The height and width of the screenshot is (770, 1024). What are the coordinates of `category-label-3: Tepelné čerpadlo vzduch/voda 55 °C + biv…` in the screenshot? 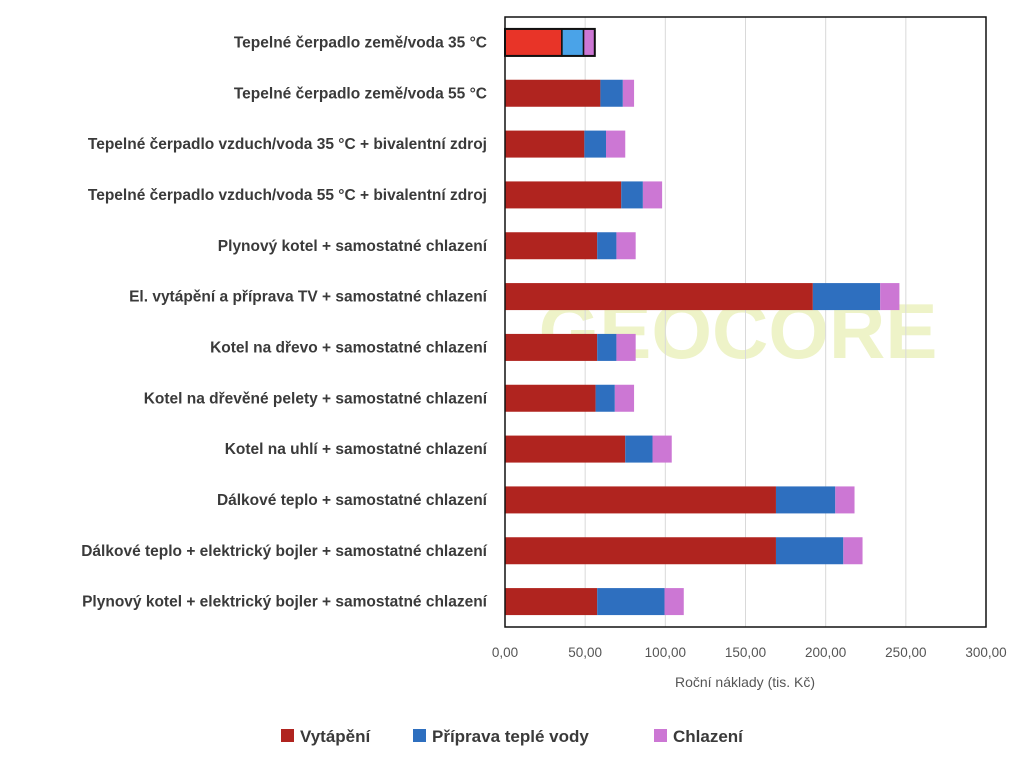 It's located at (287, 195).